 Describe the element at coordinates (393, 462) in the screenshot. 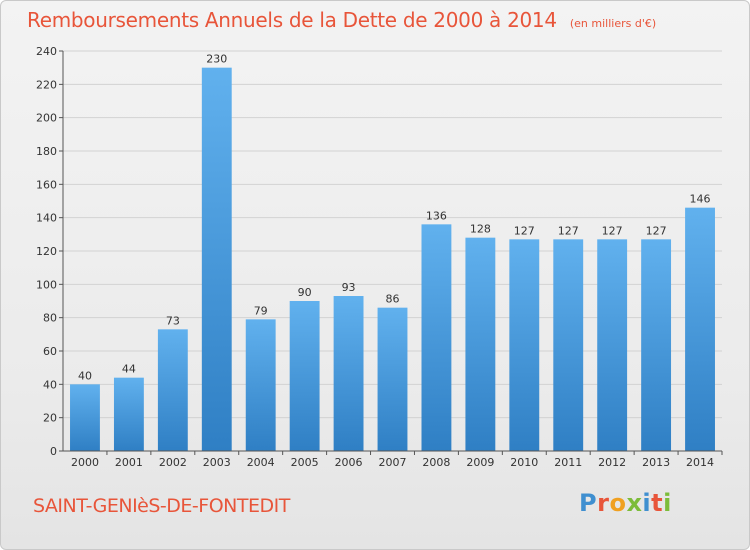

I see `x-tick-label: 2007` at that location.